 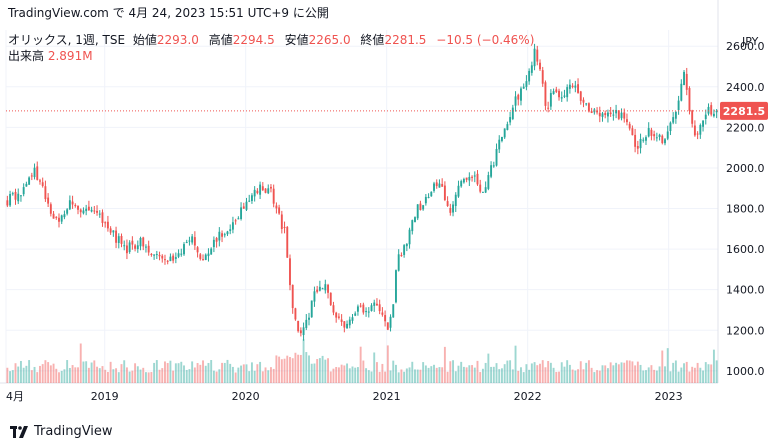 I want to click on y-tick-label: 2000.0, so click(x=745, y=168).